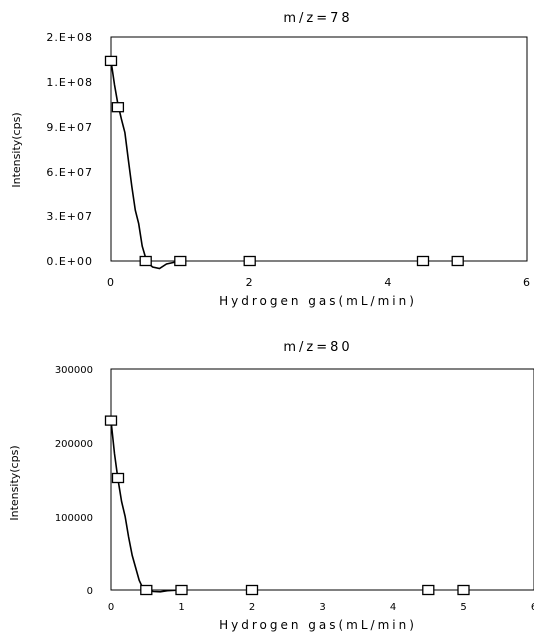  I want to click on chart-2-x-tick-label: 2, so click(252, 607).